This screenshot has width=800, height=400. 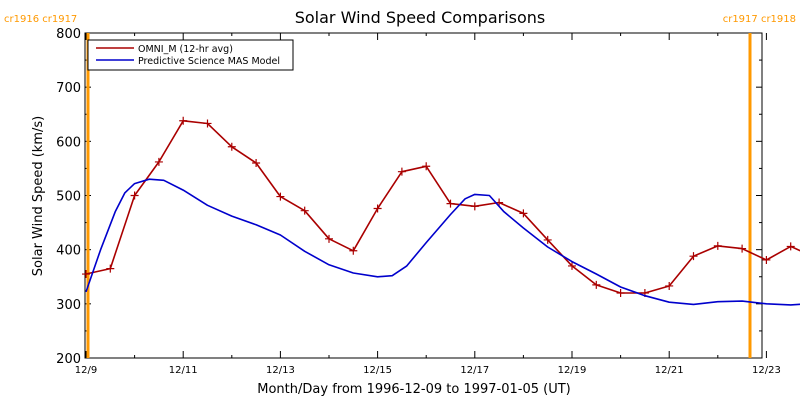 What do you see at coordinates (420, 17) in the screenshot?
I see `chart-title: Solar Wind Speed Comparisons` at bounding box center [420, 17].